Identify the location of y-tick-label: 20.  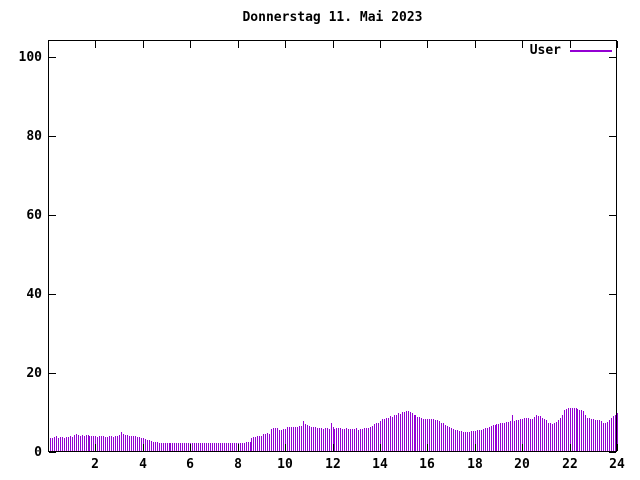
(34, 373).